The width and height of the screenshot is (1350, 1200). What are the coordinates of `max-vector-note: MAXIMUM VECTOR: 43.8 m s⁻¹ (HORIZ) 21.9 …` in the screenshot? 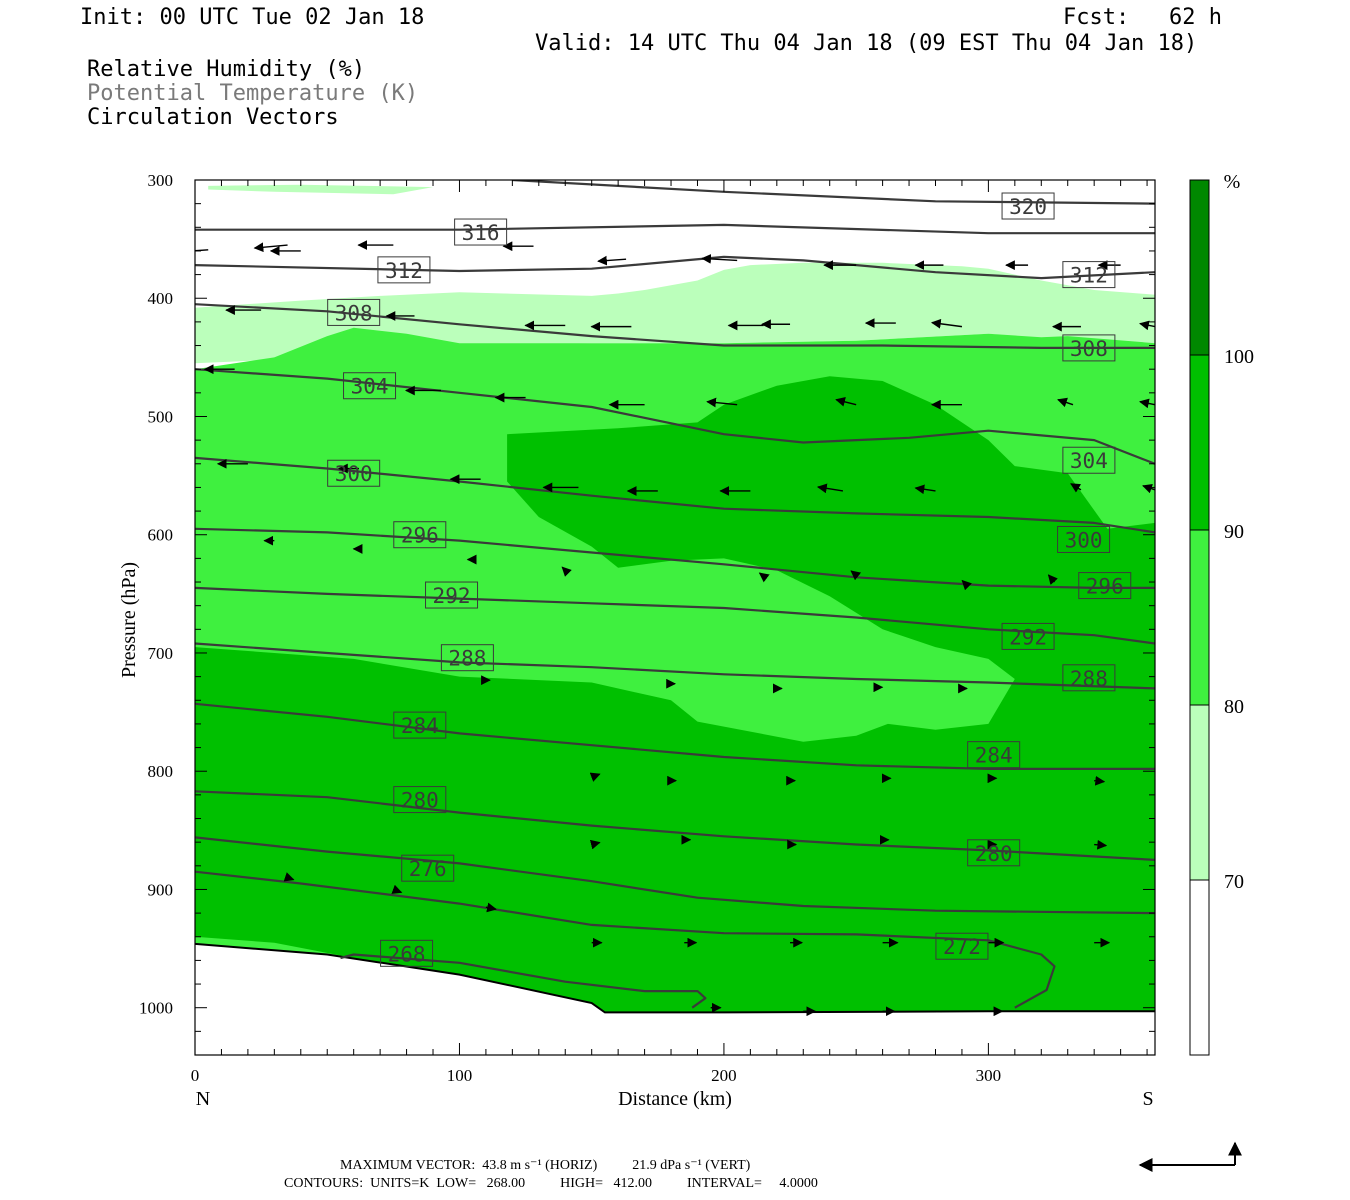 It's located at (545, 1165).